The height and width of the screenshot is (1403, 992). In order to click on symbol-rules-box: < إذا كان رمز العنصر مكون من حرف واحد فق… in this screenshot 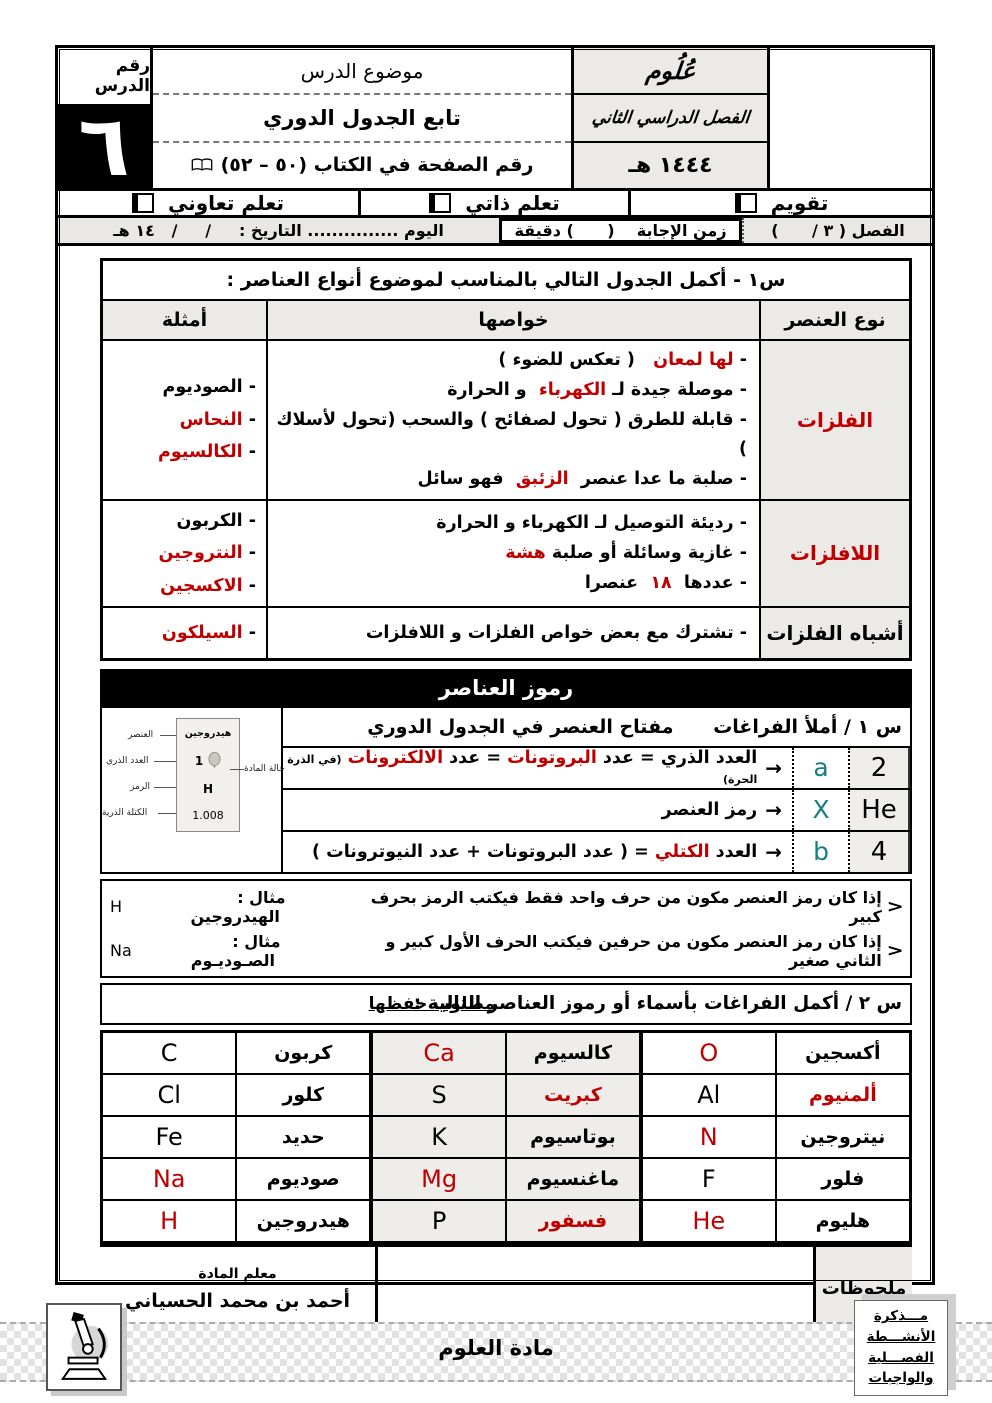, I will do `click(506, 928)`.